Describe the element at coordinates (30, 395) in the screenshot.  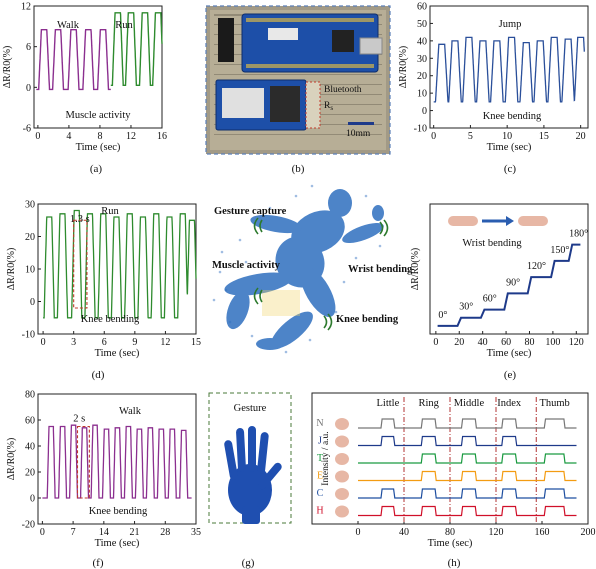
I see `y-tick-label: 80` at that location.